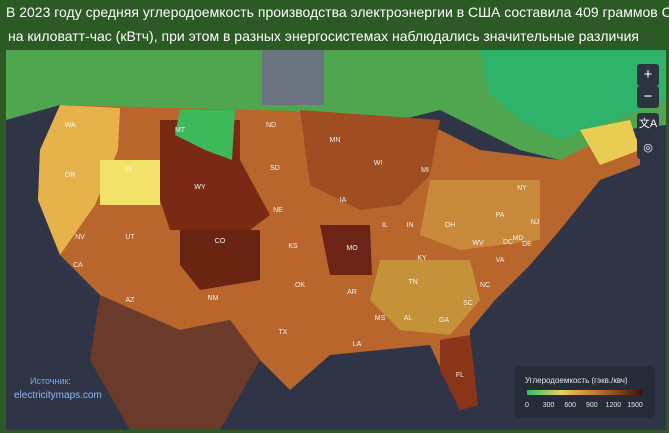 Image resolution: width=669 pixels, height=433 pixels. Describe the element at coordinates (527, 405) in the screenshot. I see `legend-tick: 0` at that location.